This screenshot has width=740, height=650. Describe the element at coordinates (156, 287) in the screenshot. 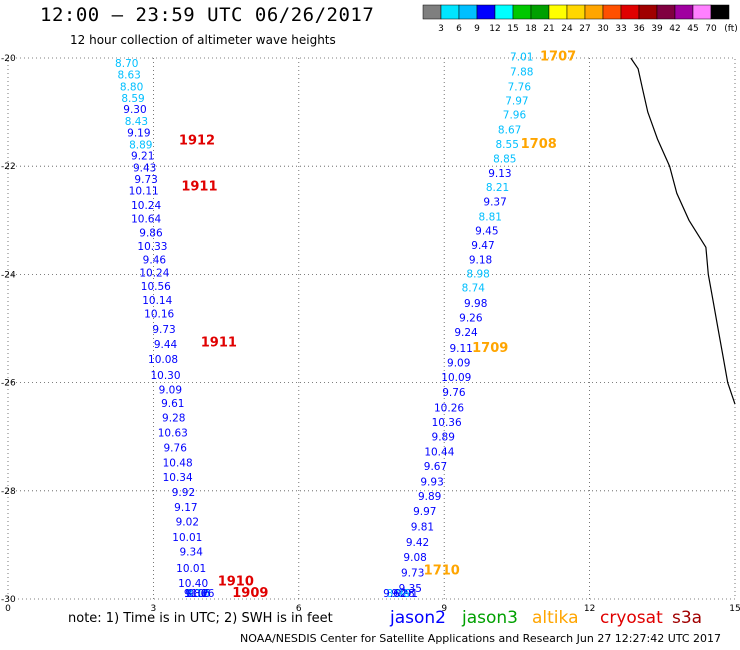

I see `swh-value: 10.56` at that location.